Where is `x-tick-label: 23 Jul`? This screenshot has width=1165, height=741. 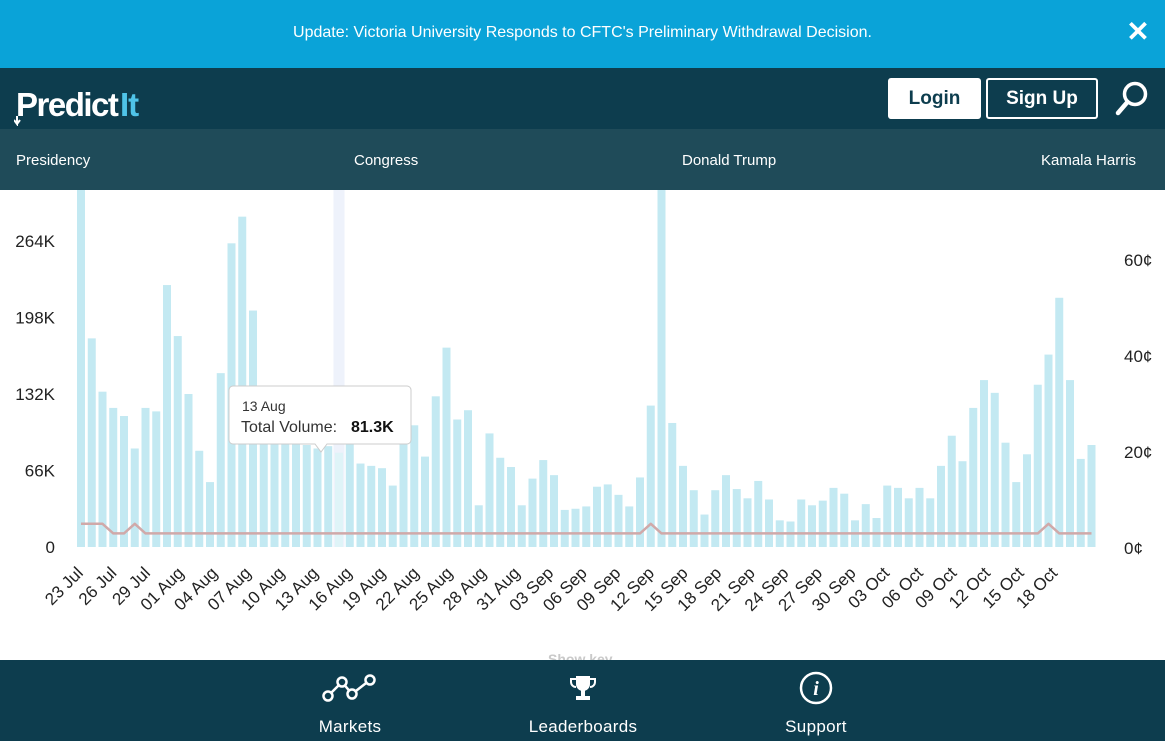 x-tick-label: 23 Jul is located at coordinates (64, 586).